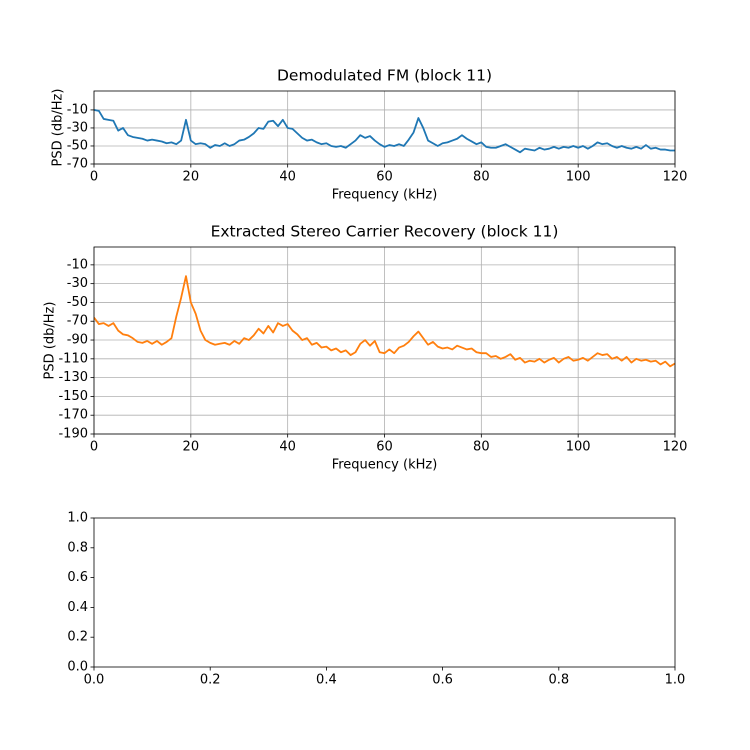 Image resolution: width=750 pixels, height=750 pixels. Describe the element at coordinates (77, 340) in the screenshot. I see `y-tick-label: -90` at that location.